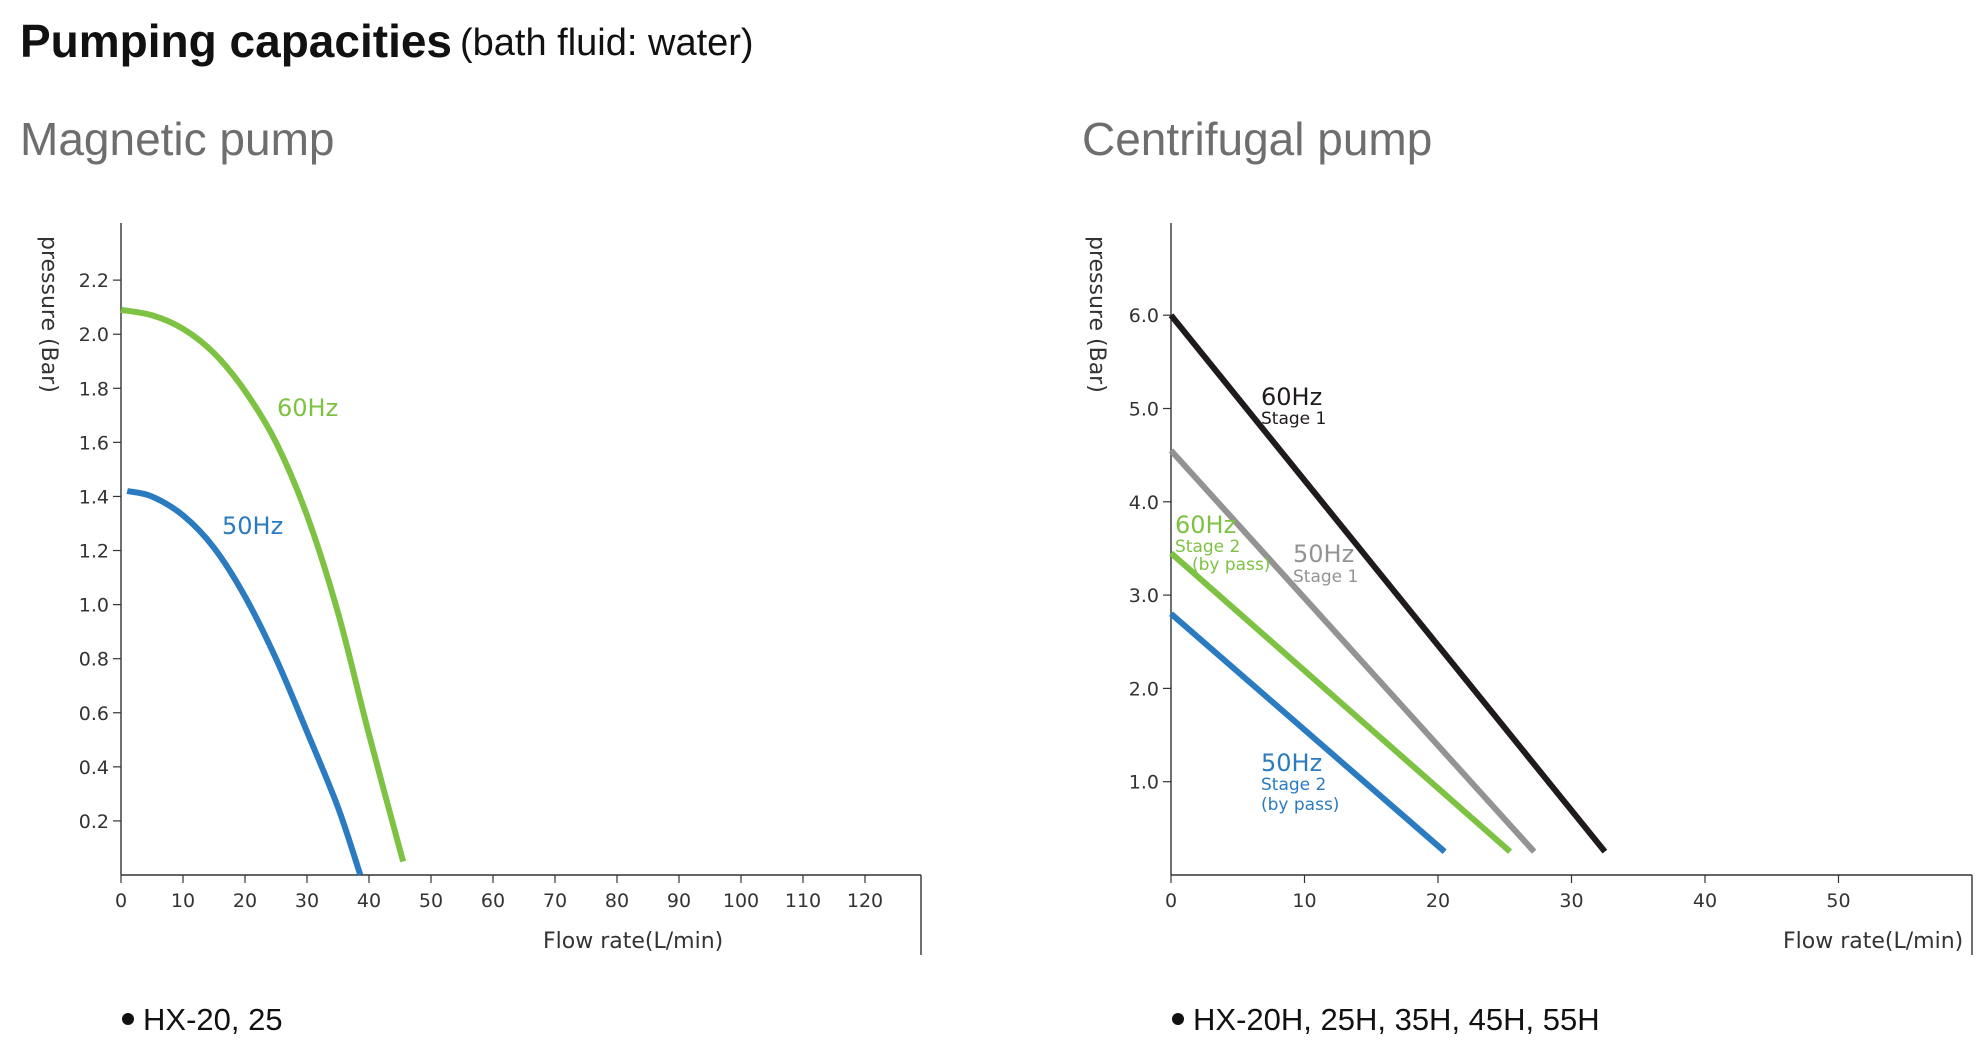 This screenshot has width=1984, height=1058. What do you see at coordinates (679, 901) in the screenshot?
I see `x-tick-label: 90` at bounding box center [679, 901].